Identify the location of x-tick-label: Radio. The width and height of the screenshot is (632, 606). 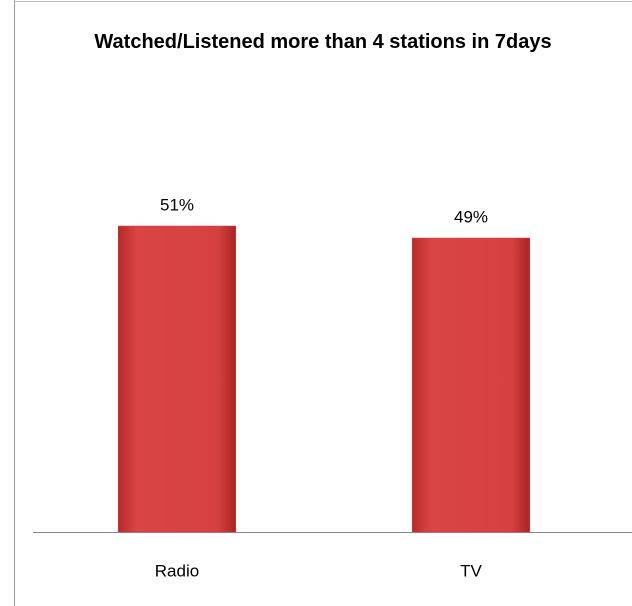
(177, 570).